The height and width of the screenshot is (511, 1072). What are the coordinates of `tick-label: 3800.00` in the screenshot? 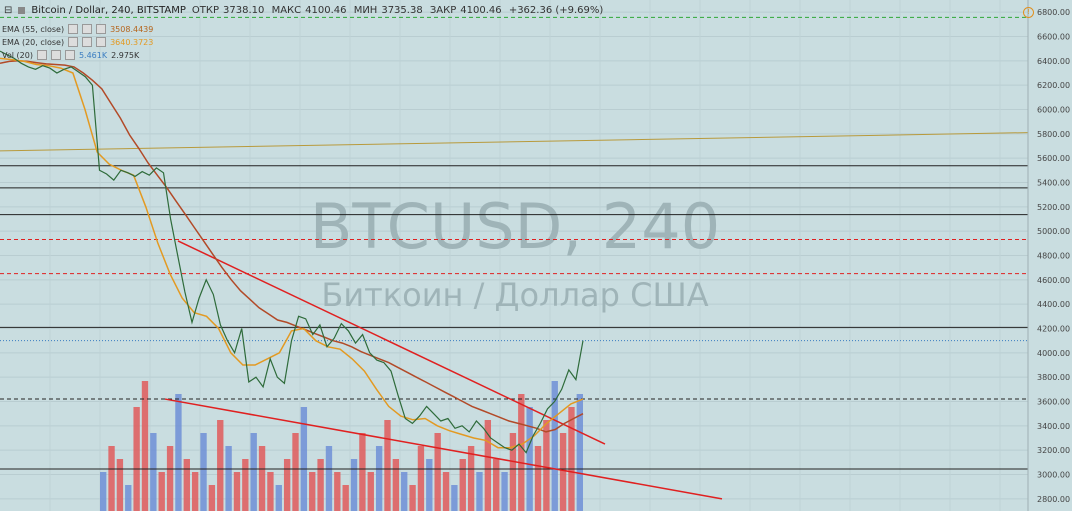 It's located at (1053, 377).